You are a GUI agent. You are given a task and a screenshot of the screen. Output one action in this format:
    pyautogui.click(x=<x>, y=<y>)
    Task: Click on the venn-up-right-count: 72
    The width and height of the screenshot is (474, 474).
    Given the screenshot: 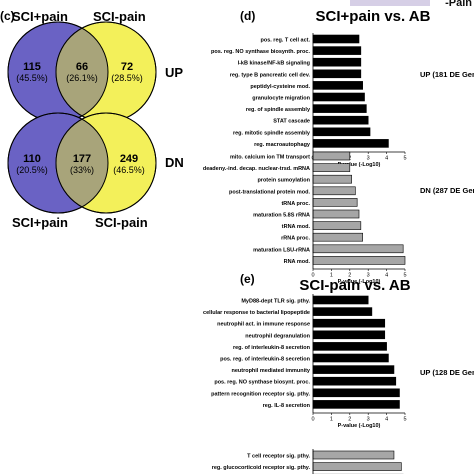 What is the action you would take?
    pyautogui.click(x=127, y=67)
    